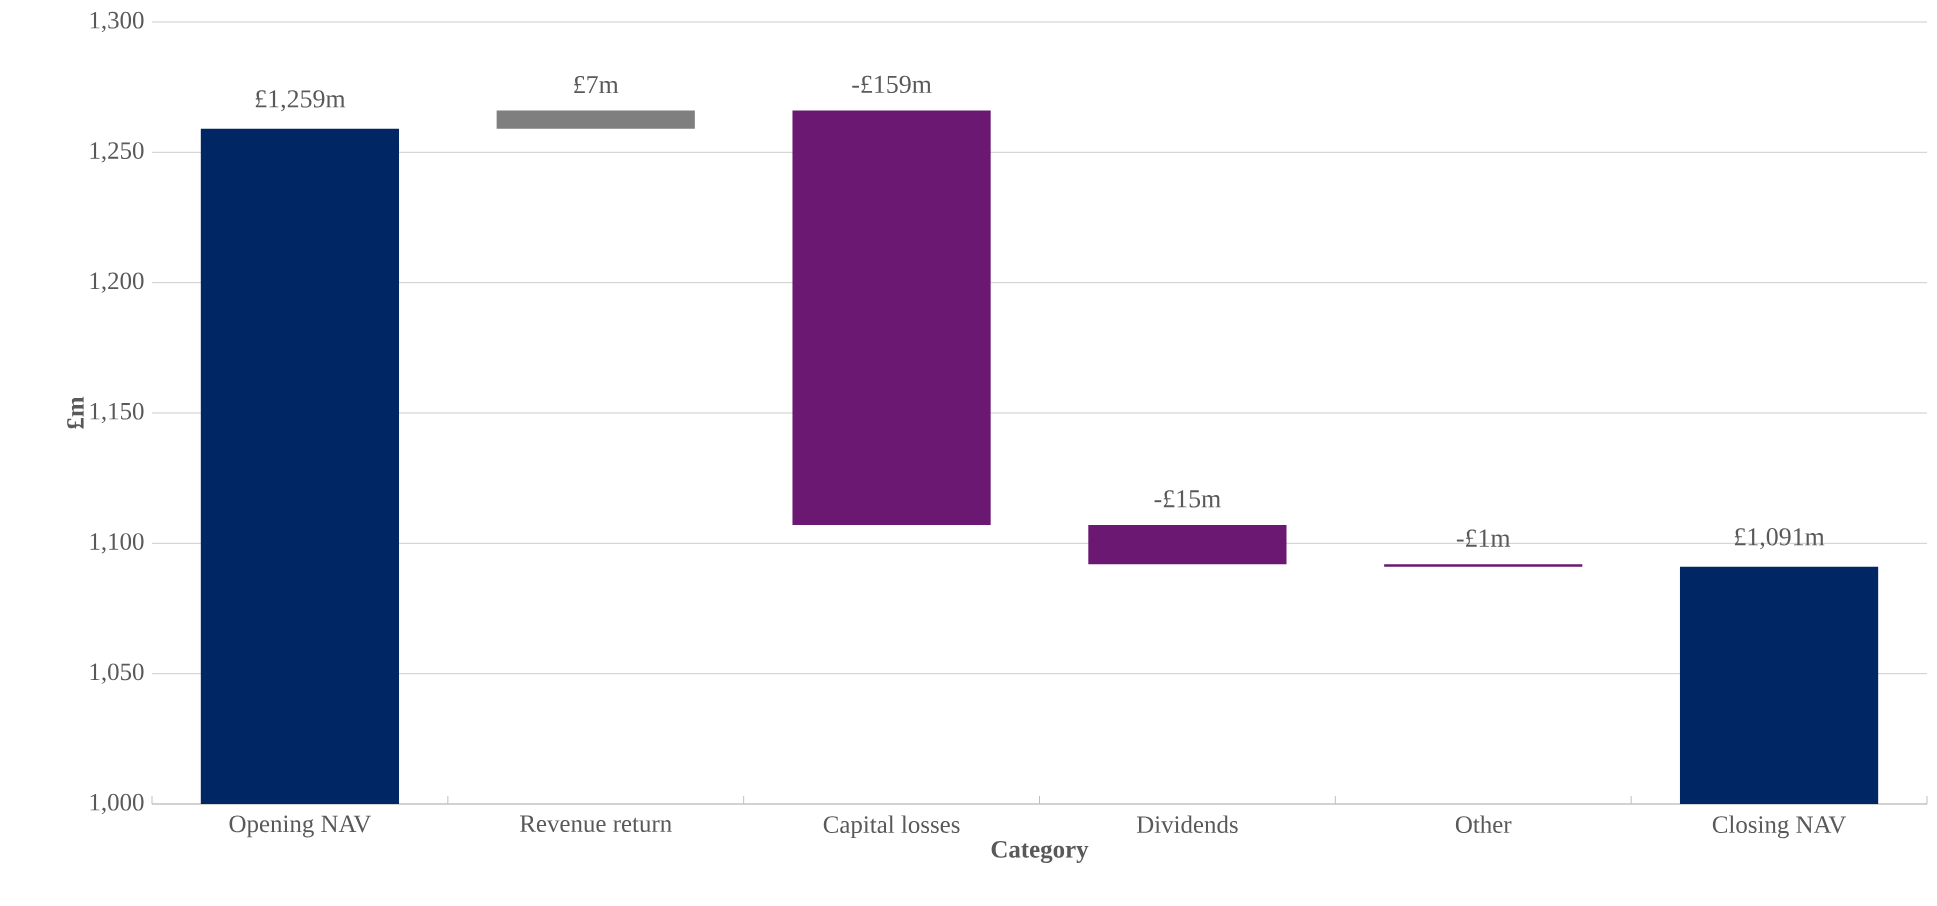 The width and height of the screenshot is (1937, 906). What do you see at coordinates (300, 101) in the screenshot?
I see `data-label: £1,259m` at bounding box center [300, 101].